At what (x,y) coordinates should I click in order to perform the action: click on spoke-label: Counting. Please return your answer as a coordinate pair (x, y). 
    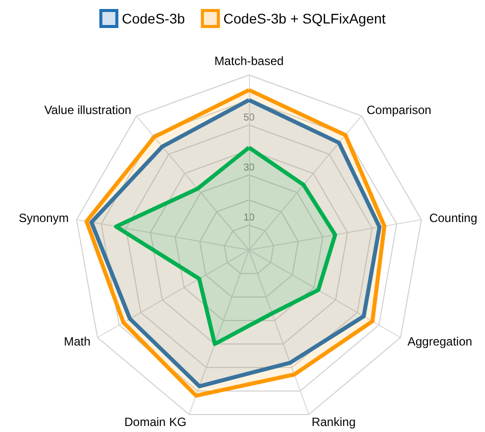
    Looking at the image, I should click on (453, 218).